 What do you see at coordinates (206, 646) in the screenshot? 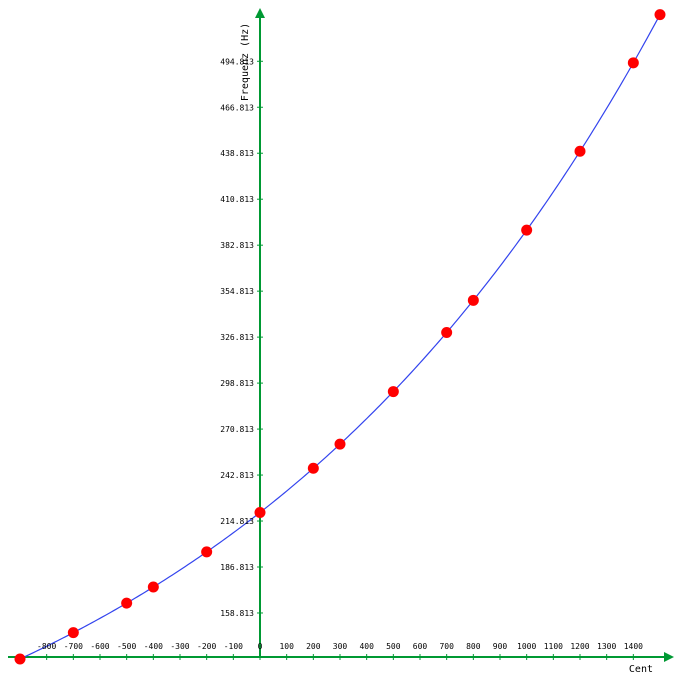
I see `x-tick-label: -200` at bounding box center [206, 646].